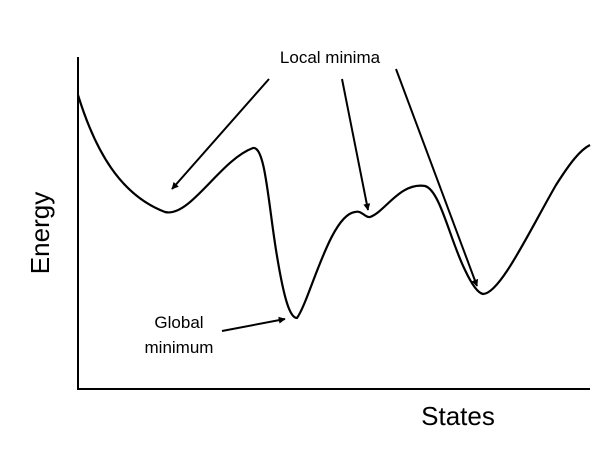  What do you see at coordinates (40, 233) in the screenshot?
I see `y-axis-label: Energy` at bounding box center [40, 233].